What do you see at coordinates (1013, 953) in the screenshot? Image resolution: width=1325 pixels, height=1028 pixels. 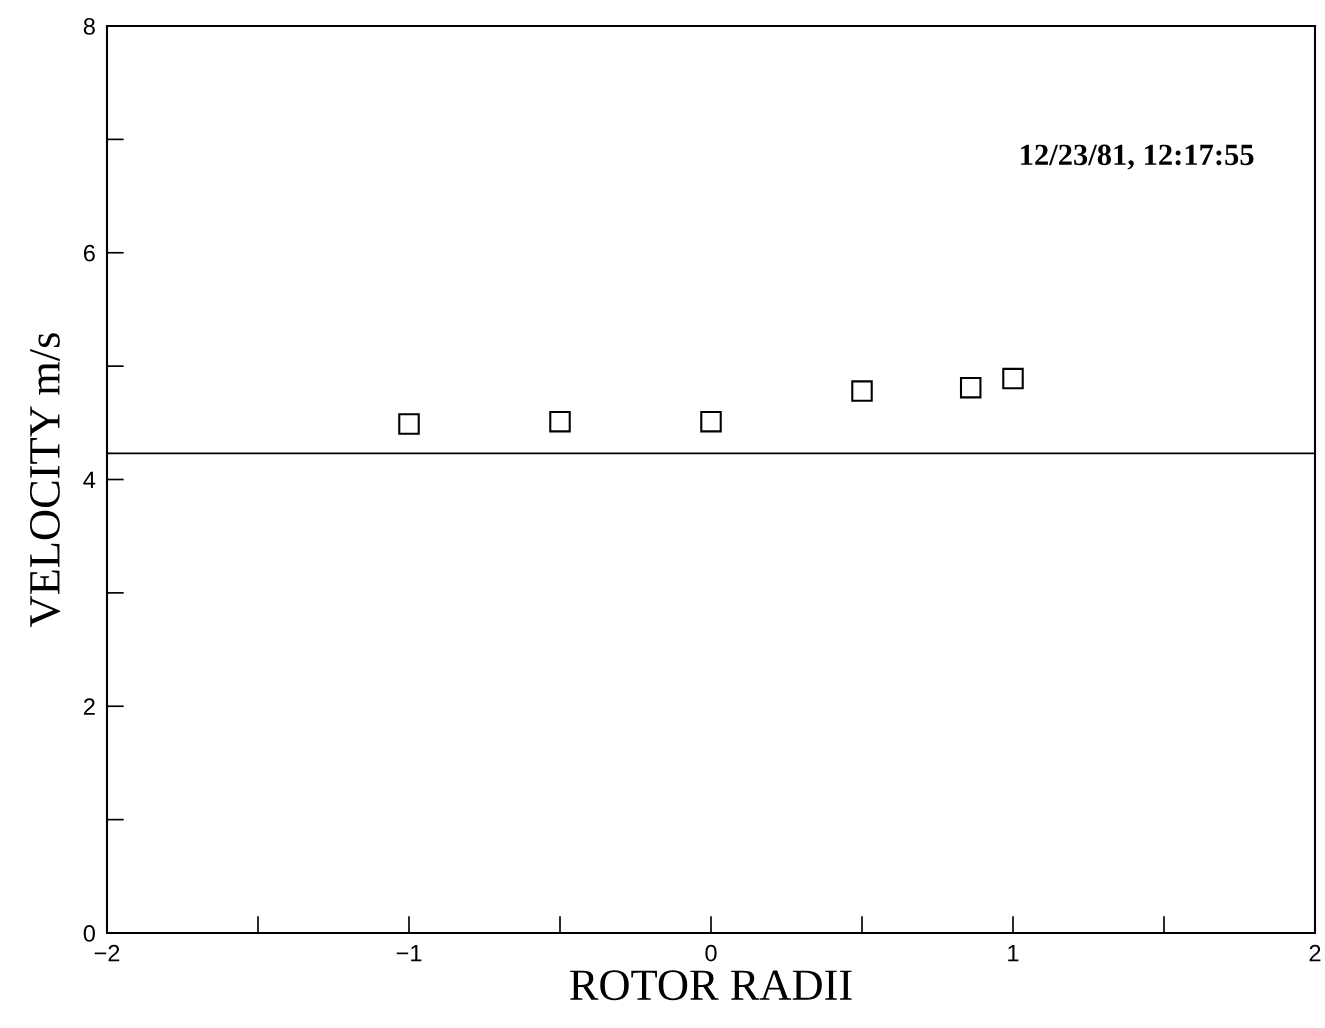 I see `x-tick-label: 1` at bounding box center [1013, 953].